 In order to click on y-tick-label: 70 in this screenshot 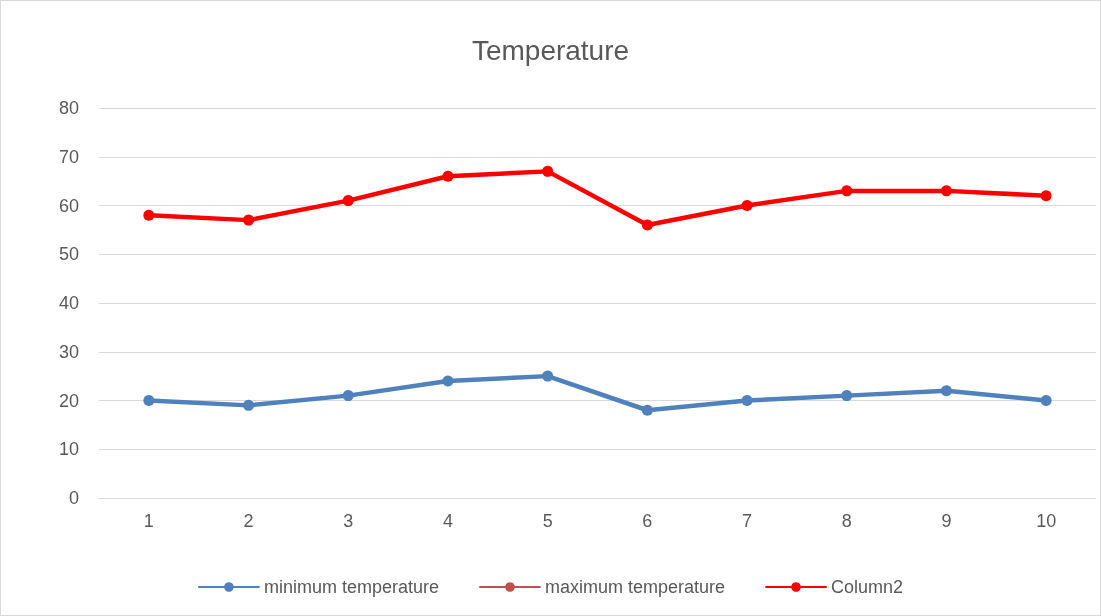, I will do `click(68, 156)`.